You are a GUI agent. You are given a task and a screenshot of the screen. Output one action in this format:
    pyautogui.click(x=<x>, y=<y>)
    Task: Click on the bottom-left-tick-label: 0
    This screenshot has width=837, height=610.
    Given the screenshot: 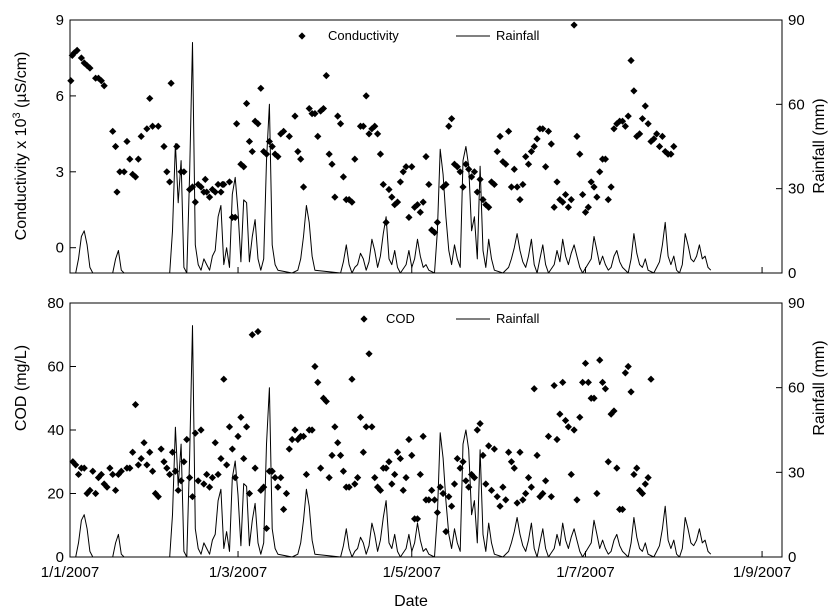 What is the action you would take?
    pyautogui.click(x=60, y=557)
    